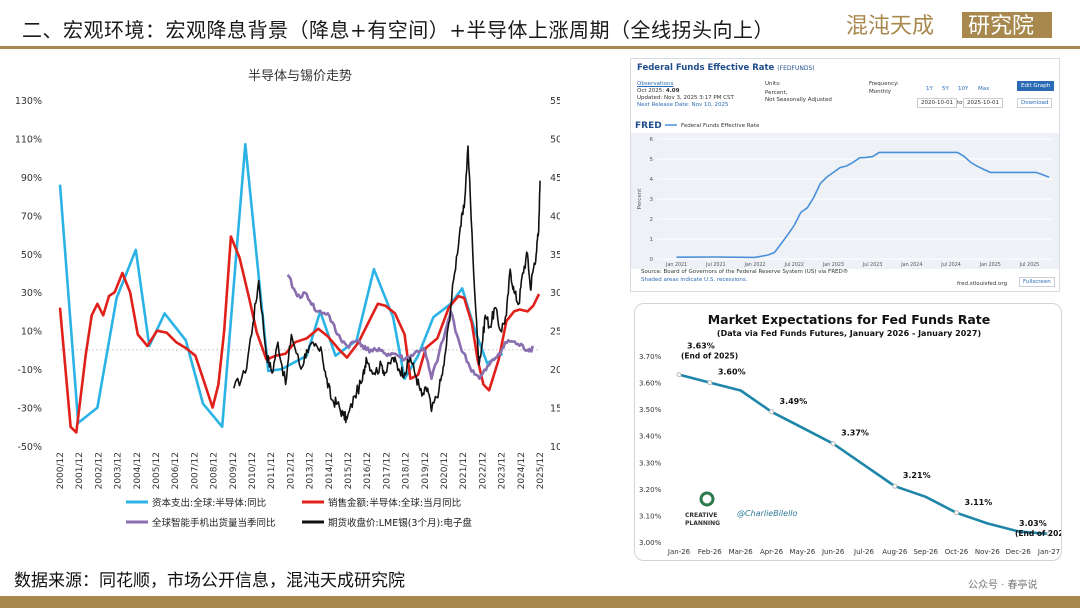 This screenshot has height=608, width=1080. What do you see at coordinates (291, 470) in the screenshot?
I see `x-tick-label: 2012/12` at bounding box center [291, 470].